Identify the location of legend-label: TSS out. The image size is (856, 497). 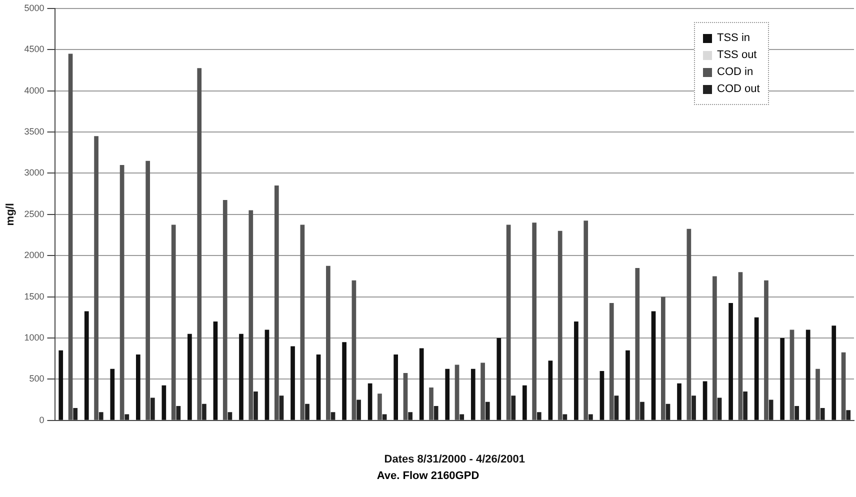
(737, 55).